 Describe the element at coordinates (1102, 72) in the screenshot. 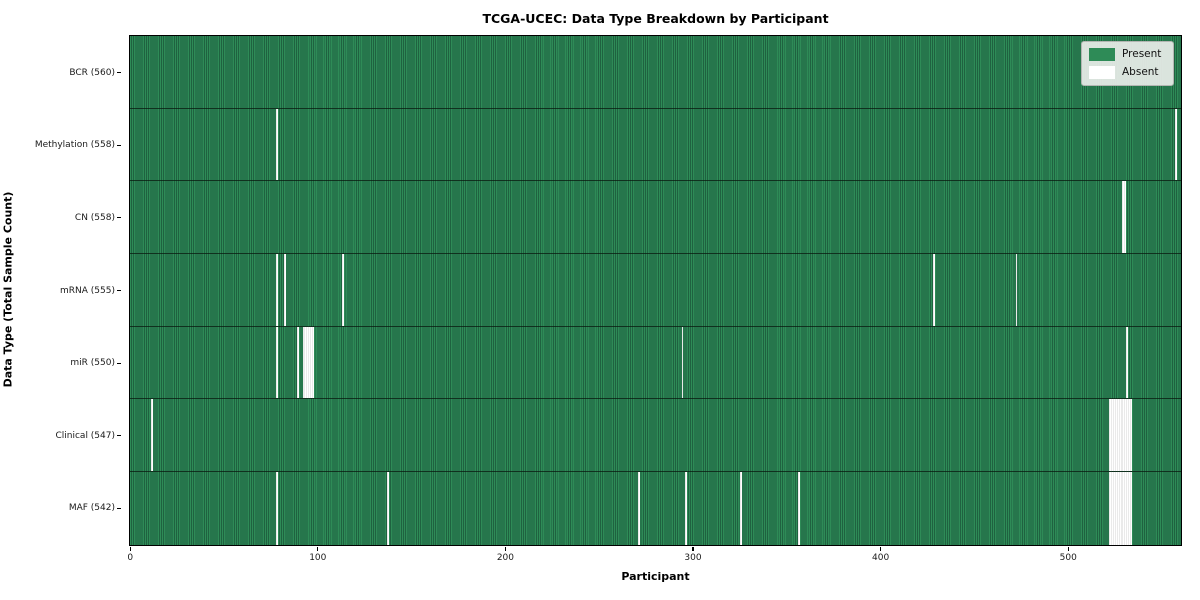

I see `legend-swatch-absent` at that location.